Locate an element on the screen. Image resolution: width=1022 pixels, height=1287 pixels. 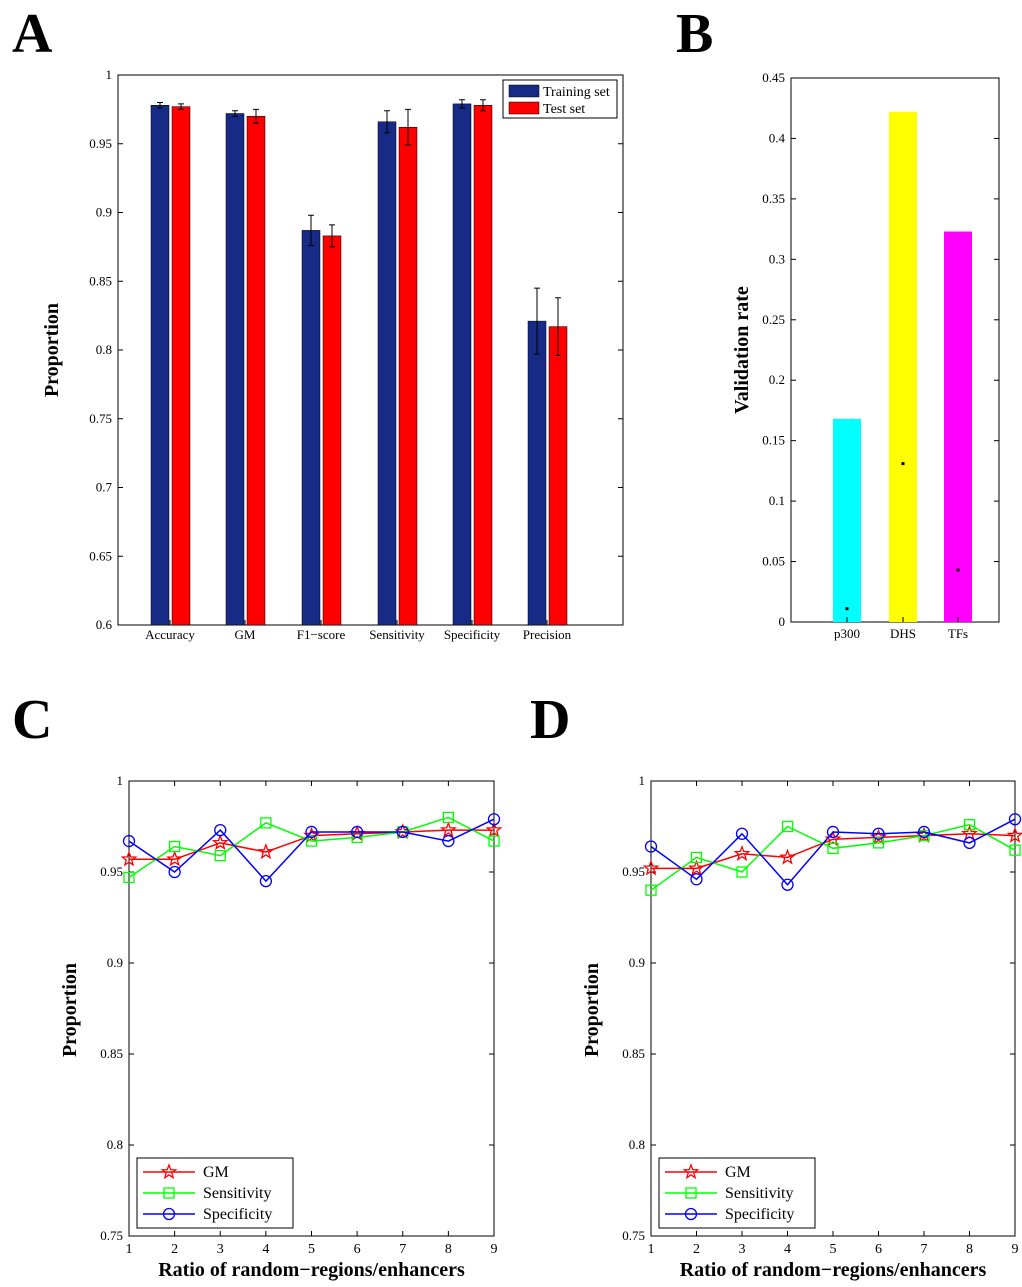
y-tick-label: 0 is located at coordinates (782, 621).